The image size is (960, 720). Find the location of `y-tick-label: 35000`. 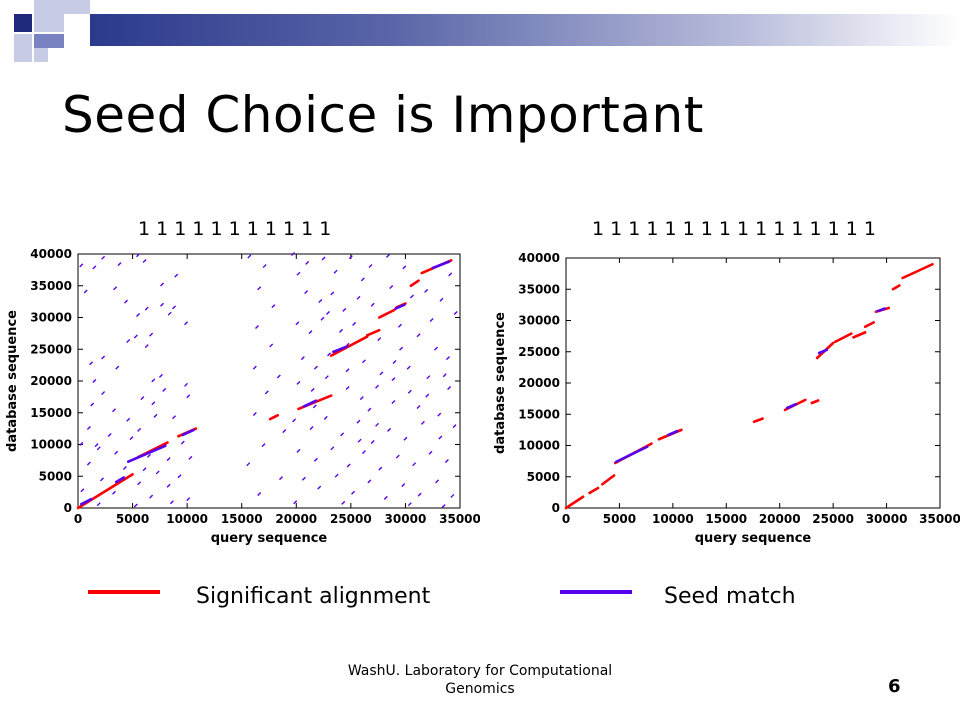

y-tick-label: 35000 is located at coordinates (51, 286).